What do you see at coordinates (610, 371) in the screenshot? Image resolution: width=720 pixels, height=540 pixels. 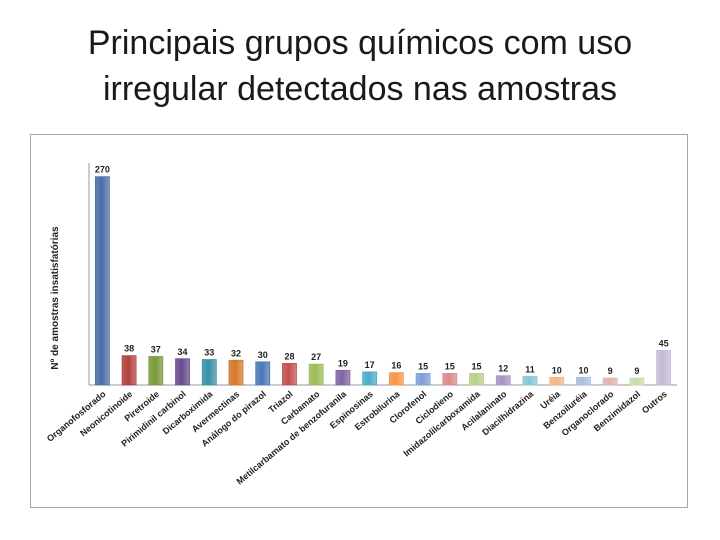 I see `value-label-19: 9` at bounding box center [610, 371].